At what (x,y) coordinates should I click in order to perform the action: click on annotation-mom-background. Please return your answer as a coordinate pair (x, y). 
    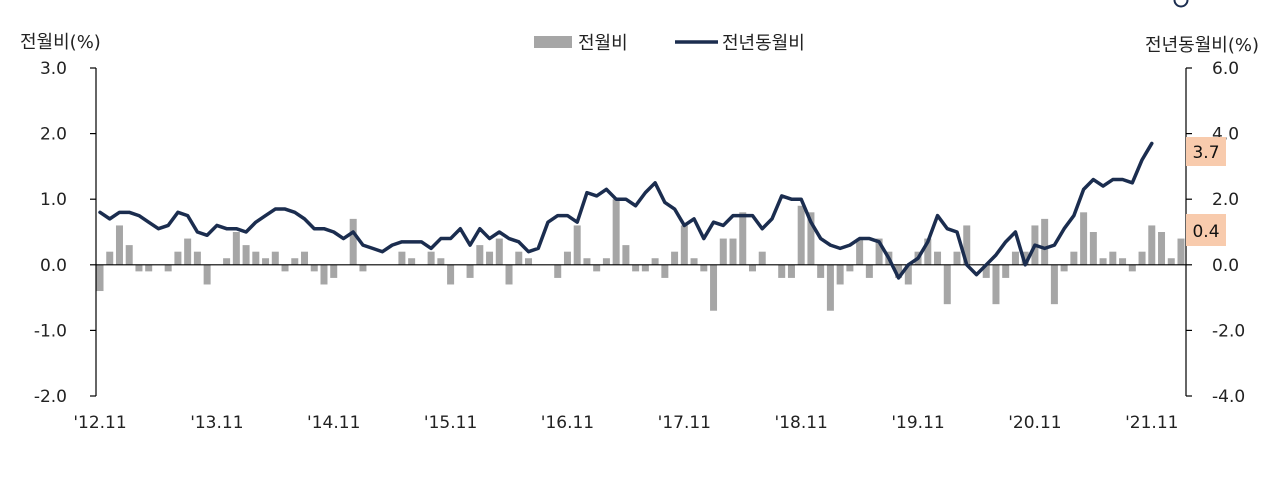
    Looking at the image, I should click on (1206, 230).